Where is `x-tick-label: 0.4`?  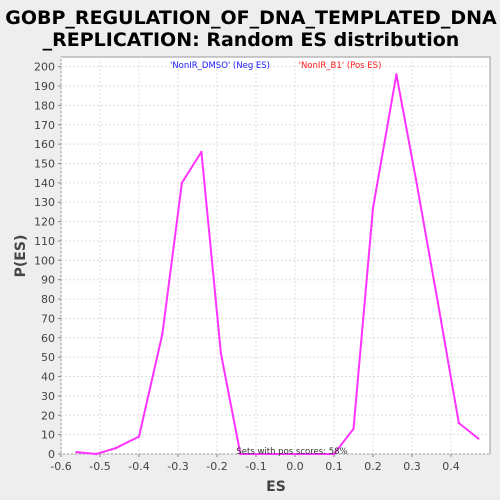 x-tick-label: 0.4 is located at coordinates (451, 466).